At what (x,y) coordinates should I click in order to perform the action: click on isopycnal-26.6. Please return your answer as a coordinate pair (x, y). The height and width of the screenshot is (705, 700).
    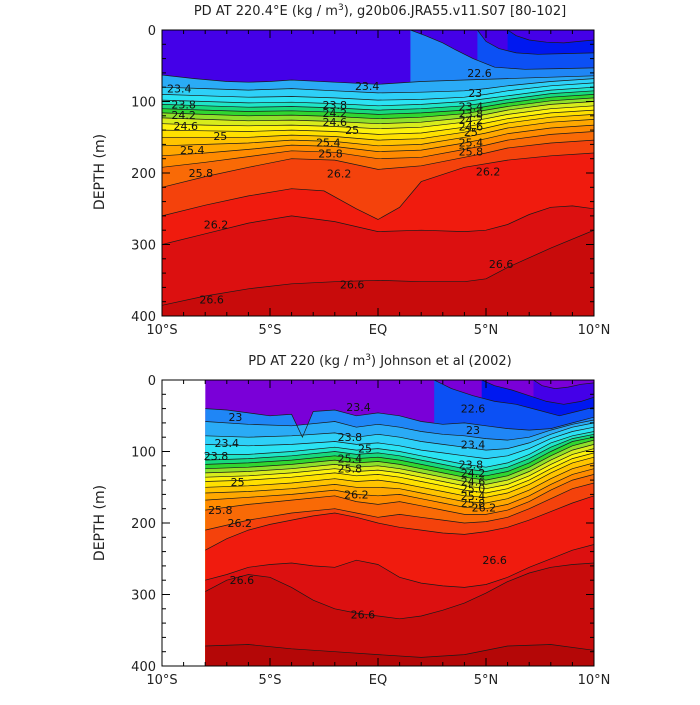
    Looking at the image, I should click on (399, 591).